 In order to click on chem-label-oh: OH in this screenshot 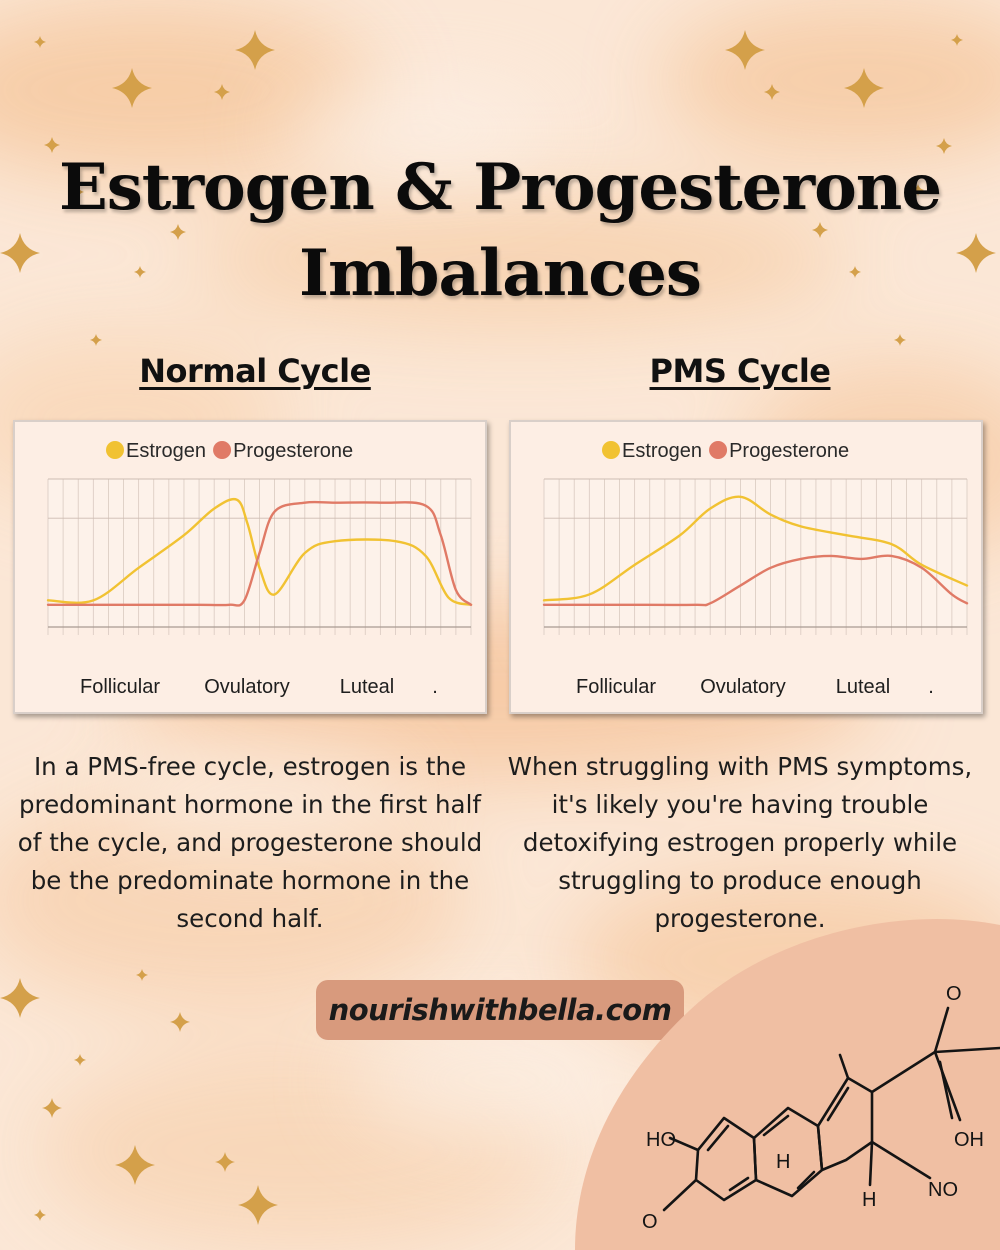, I will do `click(969, 1140)`.